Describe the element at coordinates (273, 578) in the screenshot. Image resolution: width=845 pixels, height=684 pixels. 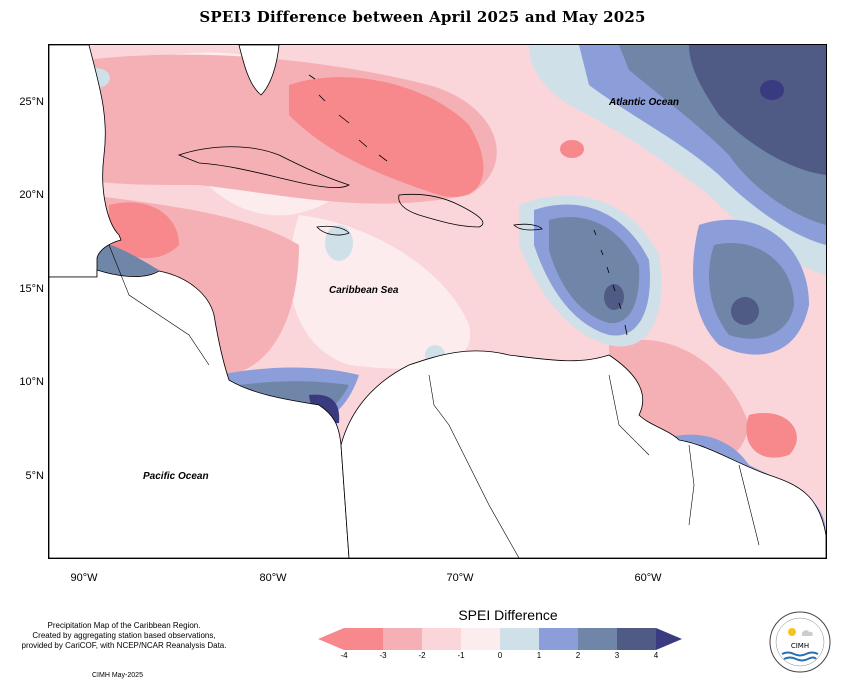
I see `lon-label: 80°W` at that location.